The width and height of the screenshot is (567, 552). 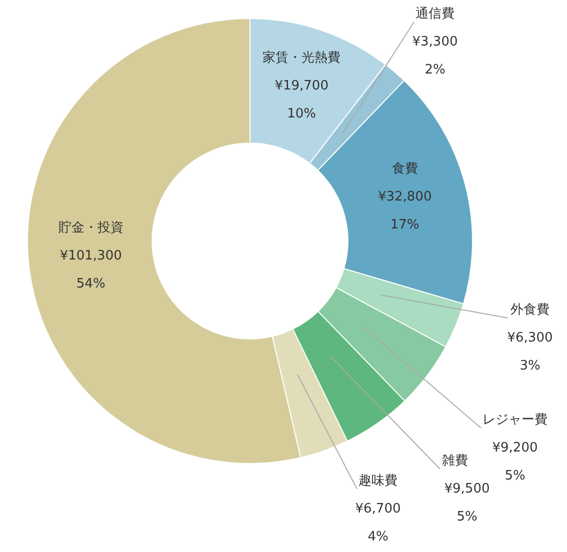 I want to click on data-label: ¥9,500 5%, so click(x=467, y=502).